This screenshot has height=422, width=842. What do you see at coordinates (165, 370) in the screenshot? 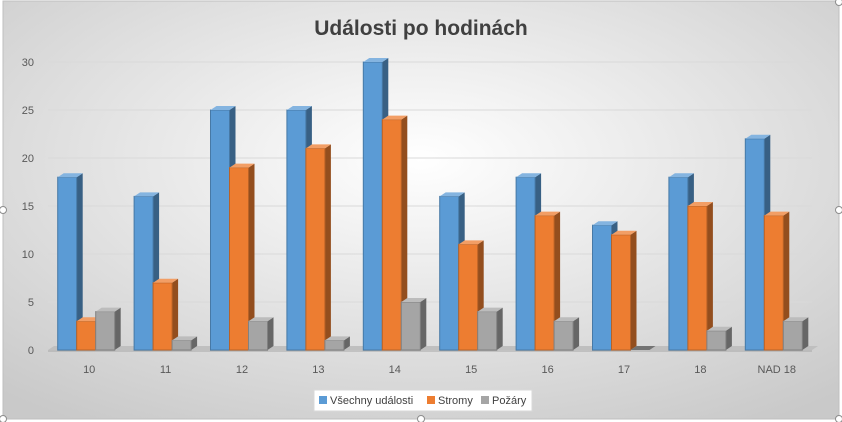
I see `x-tick-label: 11` at bounding box center [165, 370].